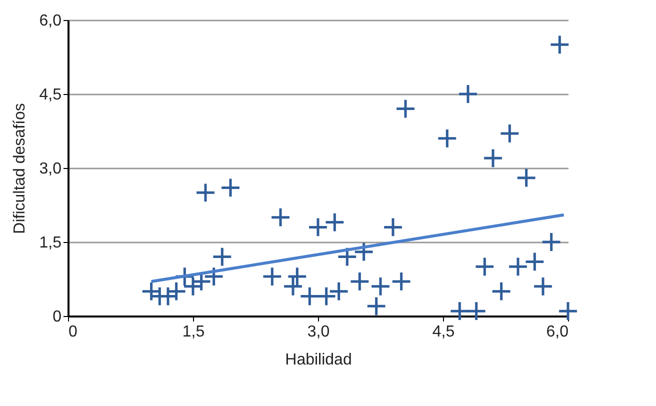 Image resolution: width=656 pixels, height=406 pixels. Describe the element at coordinates (50, 95) in the screenshot. I see `y-tick-label: 4,5` at that location.